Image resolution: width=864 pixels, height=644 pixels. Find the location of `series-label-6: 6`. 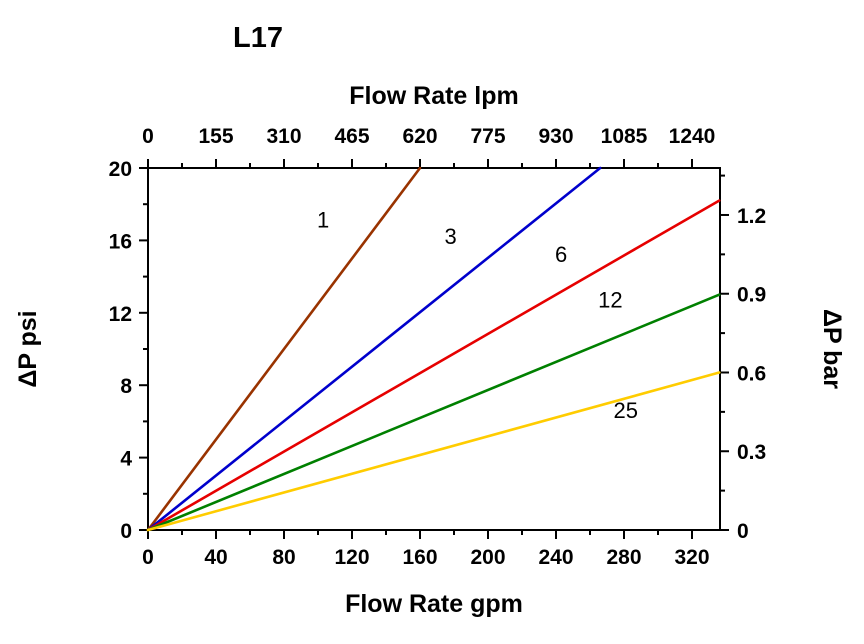

series-label-6: 6 is located at coordinates (561, 254).